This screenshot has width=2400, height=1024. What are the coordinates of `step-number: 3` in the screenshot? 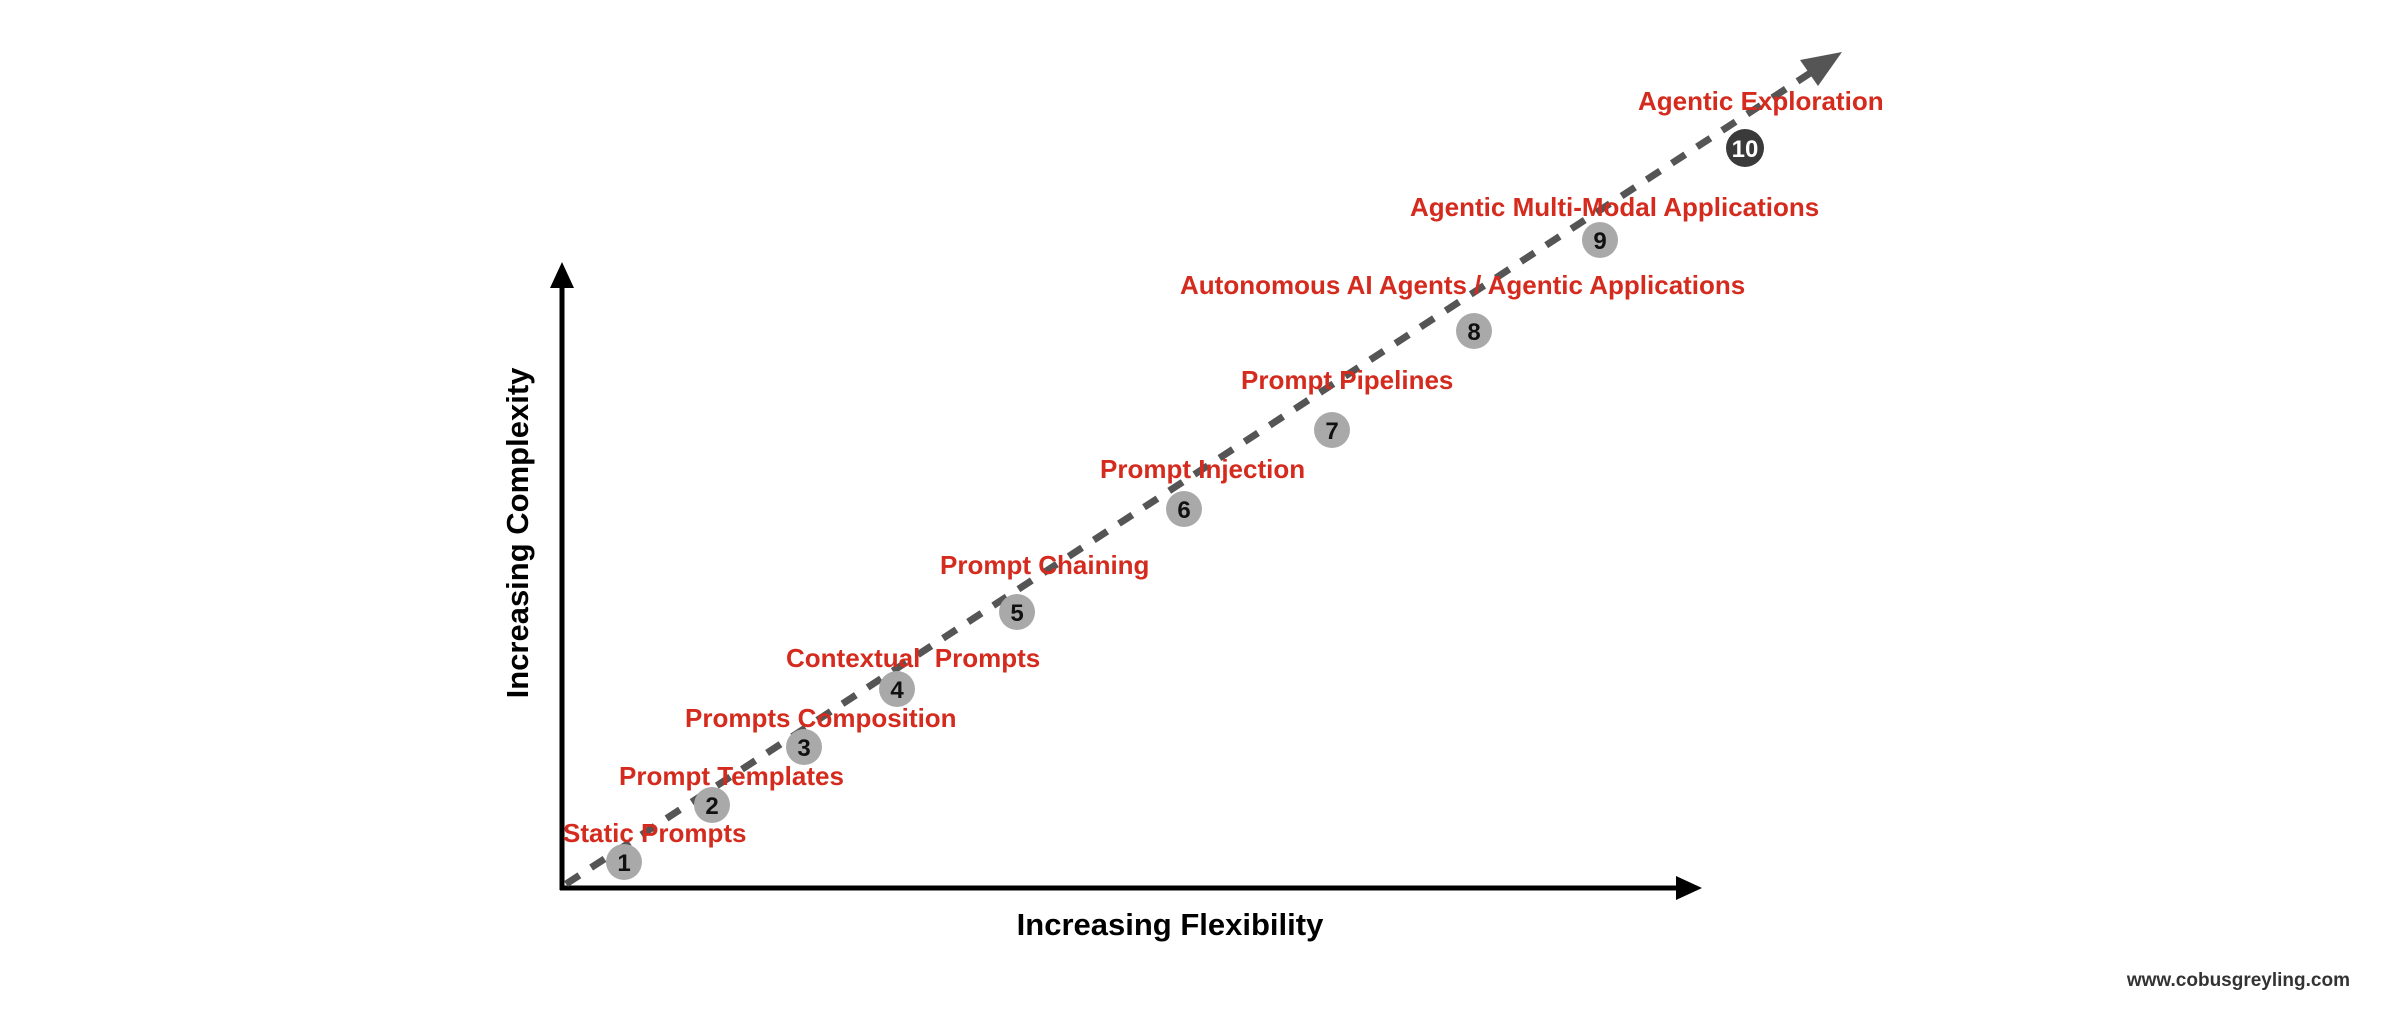 It's located at (803, 748).